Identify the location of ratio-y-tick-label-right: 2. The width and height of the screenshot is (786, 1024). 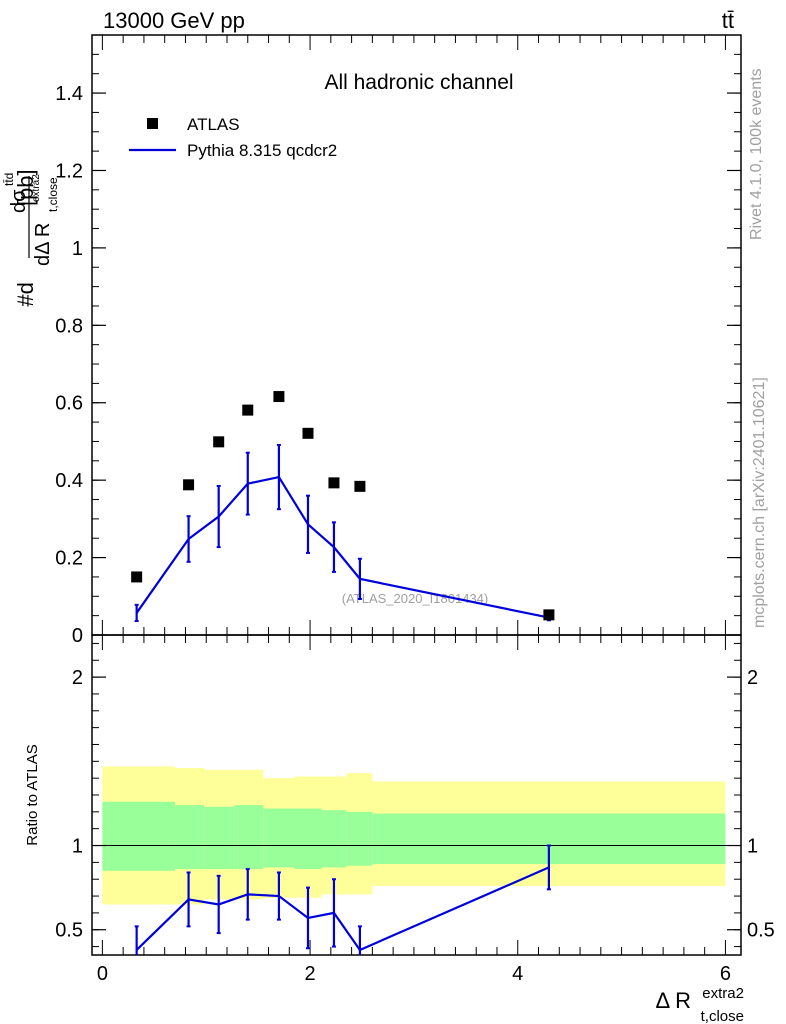
(752, 678).